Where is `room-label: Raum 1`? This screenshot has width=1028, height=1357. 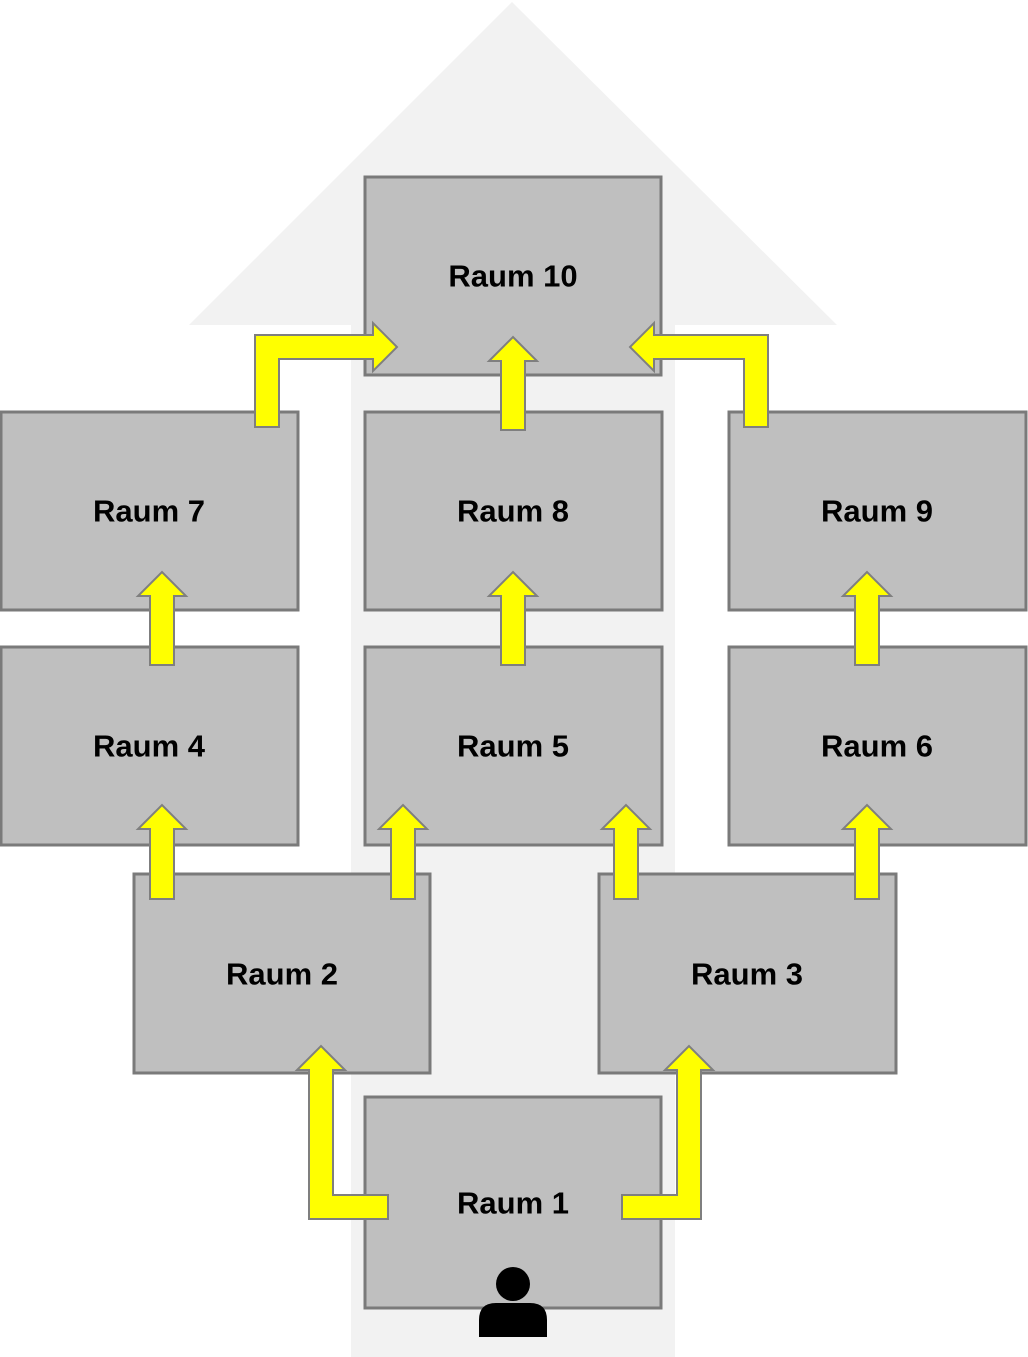 room-label: Raum 1 is located at coordinates (513, 1203).